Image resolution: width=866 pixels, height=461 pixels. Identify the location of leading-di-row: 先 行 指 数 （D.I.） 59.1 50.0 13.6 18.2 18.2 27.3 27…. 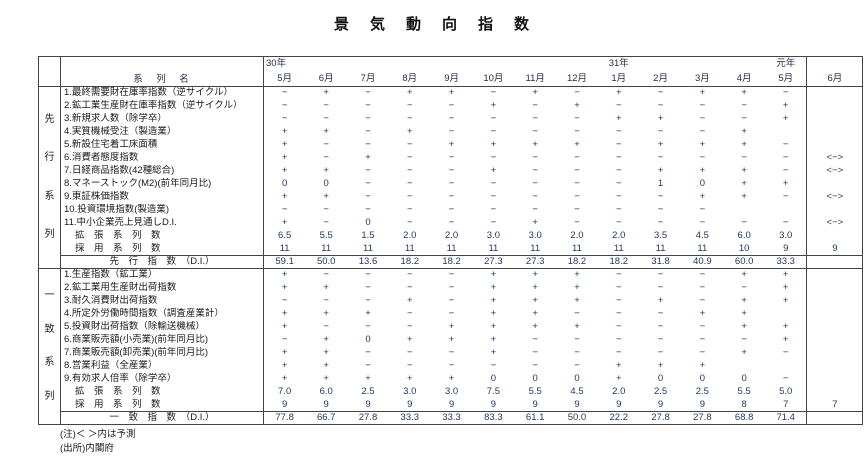
(451, 262).